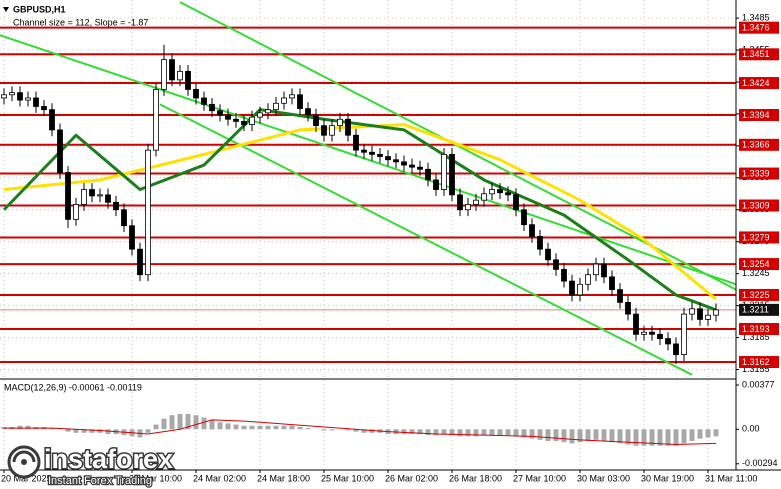 Image resolution: width=781 pixels, height=489 pixels. Describe the element at coordinates (756, 237) in the screenshot. I see `level-label: 1.3279` at that location.